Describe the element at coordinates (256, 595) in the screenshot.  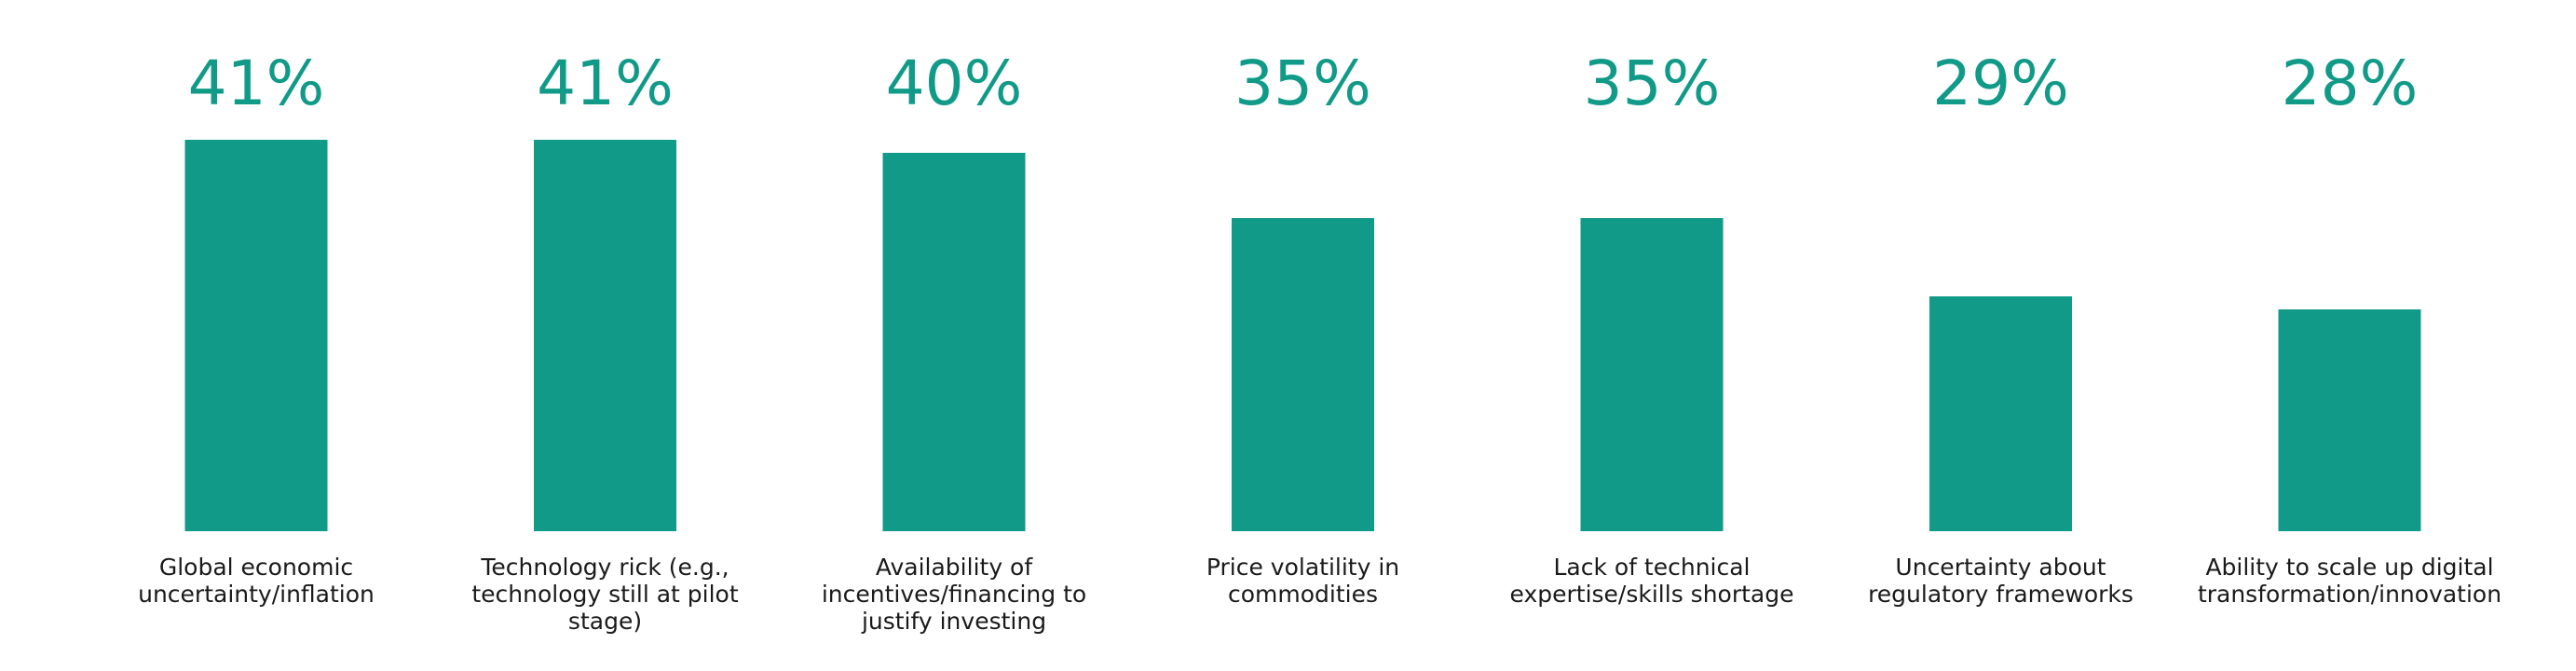
I see `category-label: uncertainty/inflation` at that location.